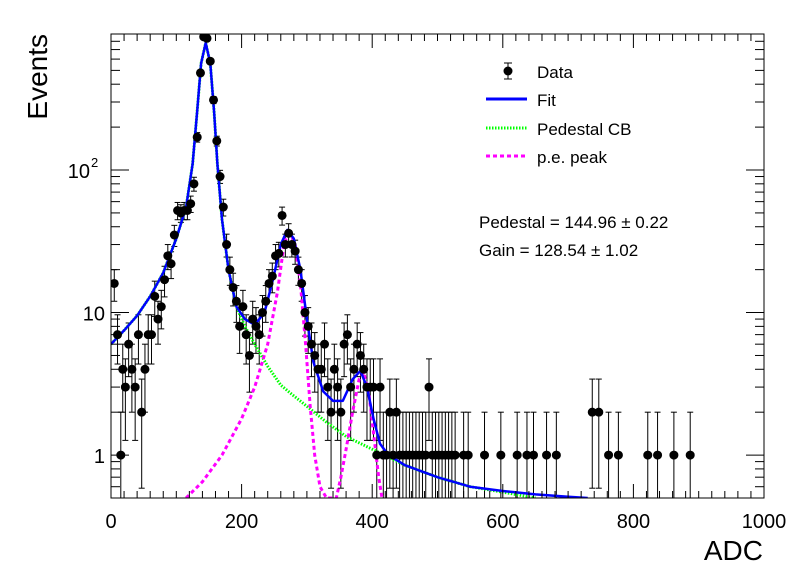  Describe the element at coordinates (37, 77) in the screenshot. I see `y-axis-label: Events` at that location.